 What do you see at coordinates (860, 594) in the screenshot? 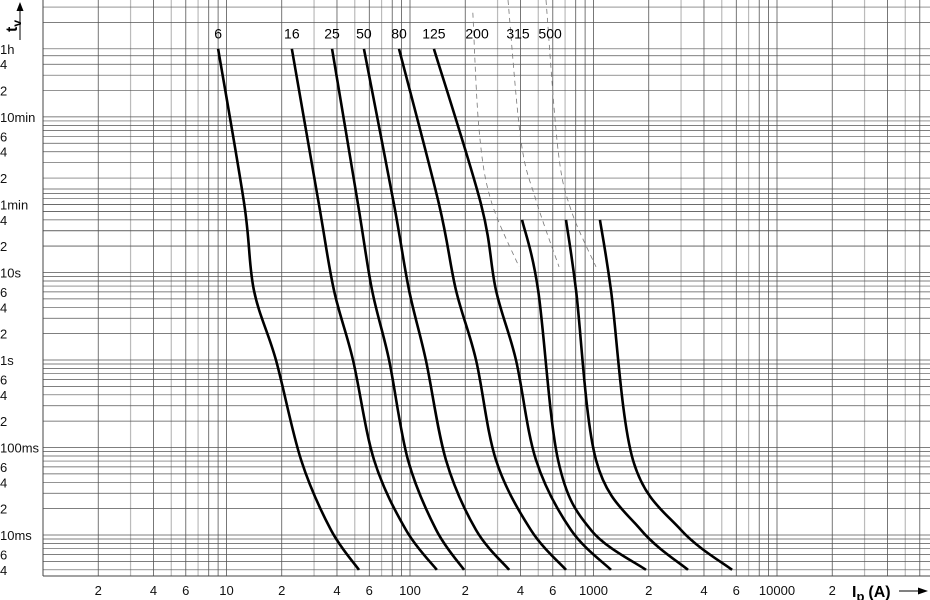
I see `x-axis-label-sub: p` at bounding box center [860, 594].